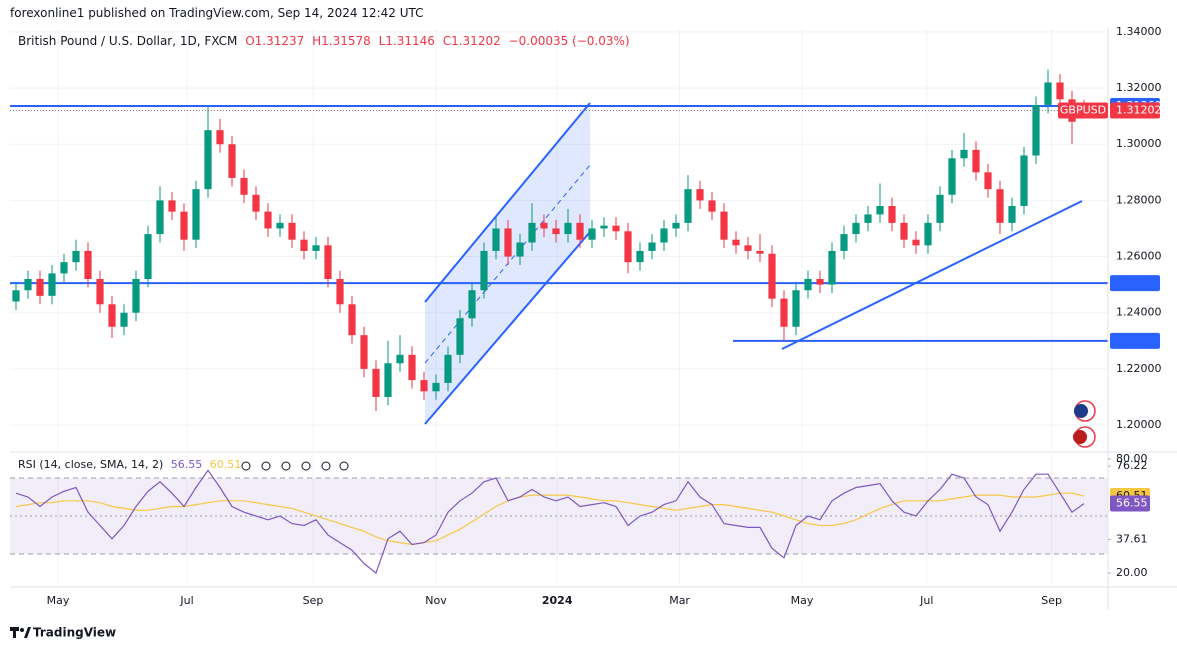 The height and width of the screenshot is (650, 1177). Describe the element at coordinates (131, 464) in the screenshot. I see `rsi-legend: RSI (14, close, SMA, 14, 2) 56.55 60.51` at that location.